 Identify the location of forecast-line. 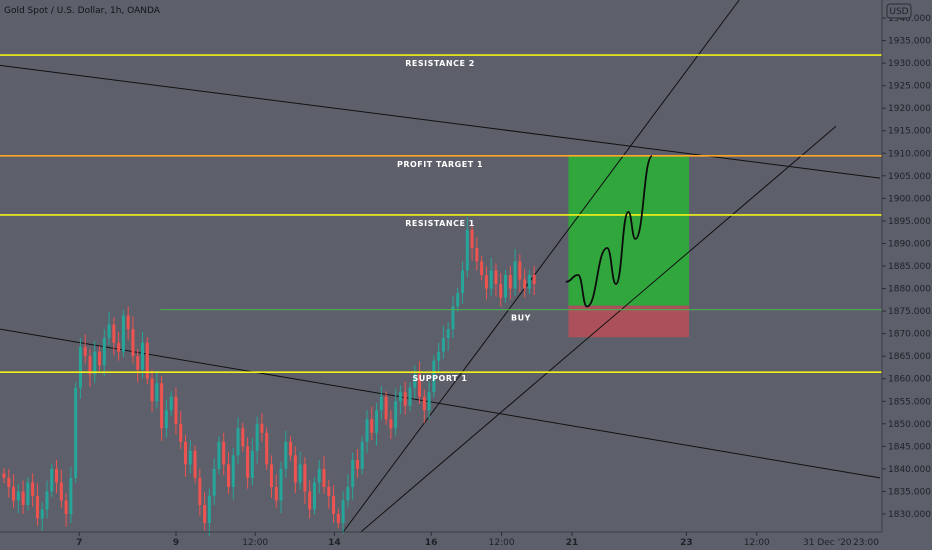
(609, 231).